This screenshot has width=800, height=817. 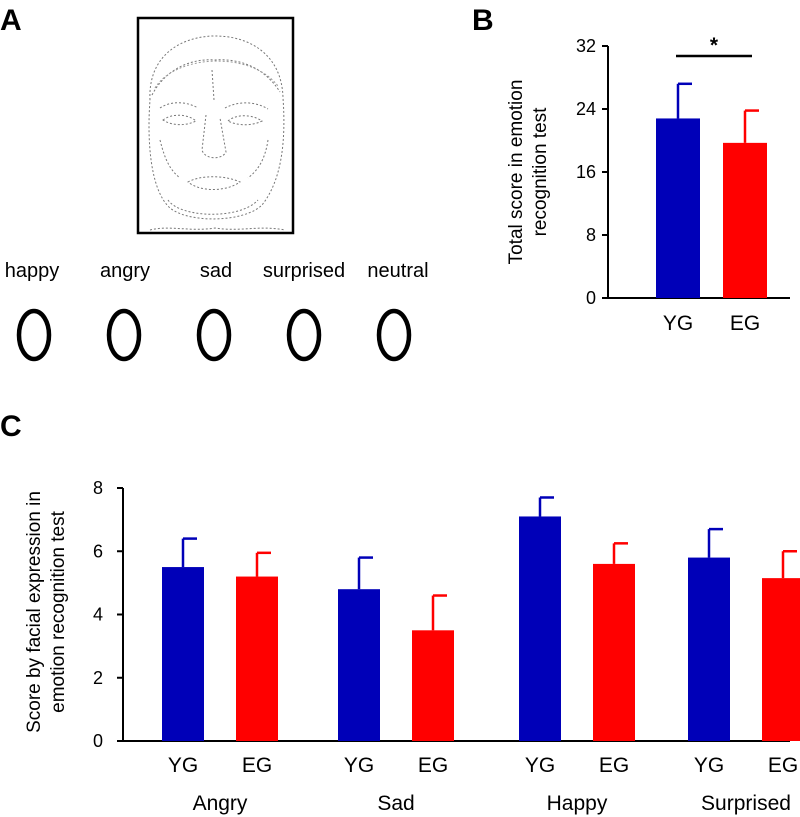 I want to click on group-label: Angry, so click(x=220, y=803).